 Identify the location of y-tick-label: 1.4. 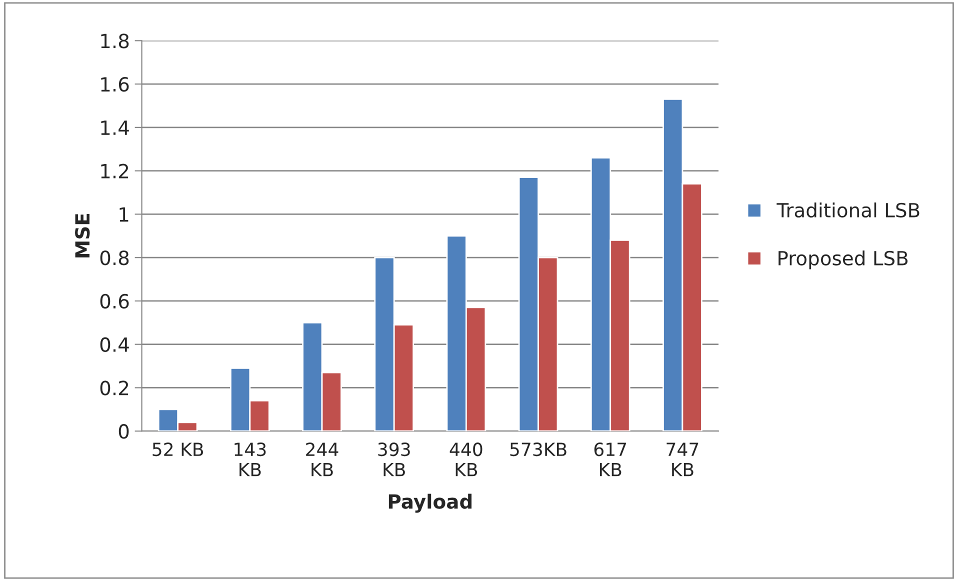
(115, 127).